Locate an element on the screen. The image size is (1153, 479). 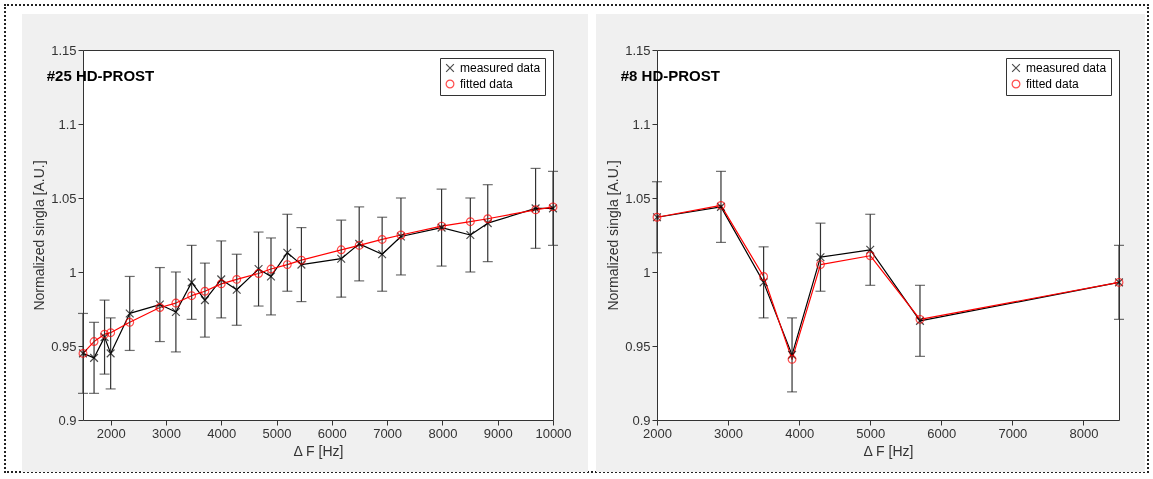
x-tick-label: 9000 is located at coordinates (498, 433).